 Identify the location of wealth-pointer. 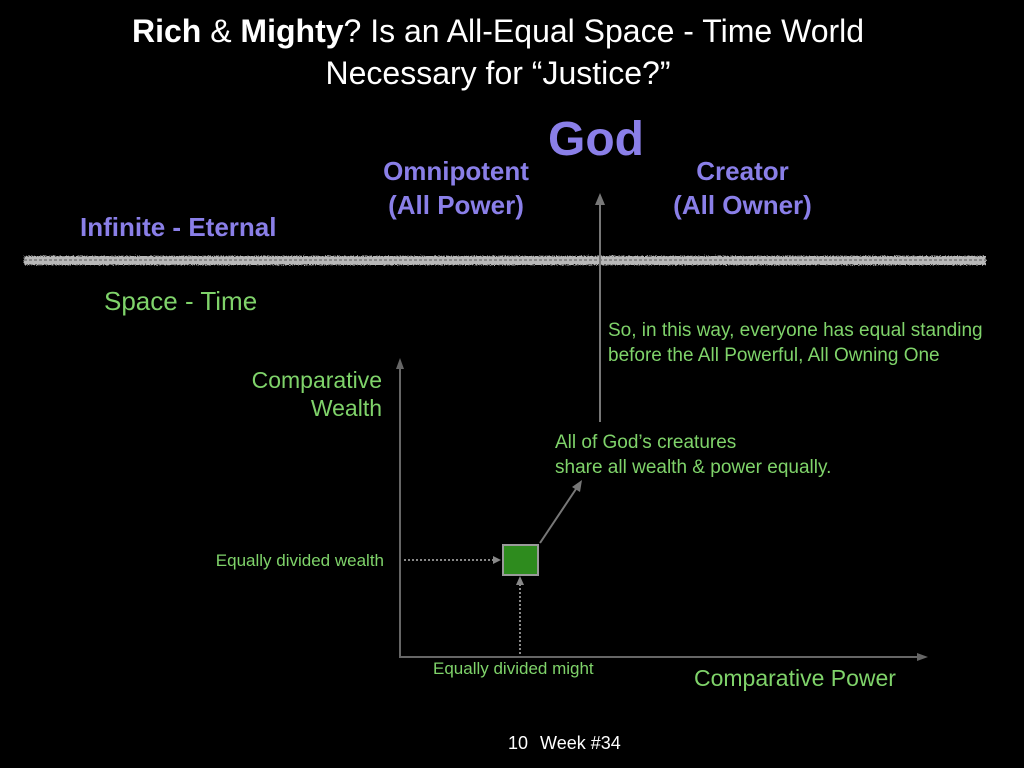
(452, 560).